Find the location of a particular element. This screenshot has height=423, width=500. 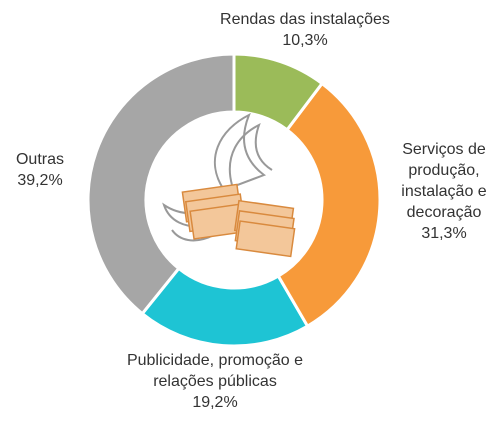

value-label: 31,3% is located at coordinates (444, 233).